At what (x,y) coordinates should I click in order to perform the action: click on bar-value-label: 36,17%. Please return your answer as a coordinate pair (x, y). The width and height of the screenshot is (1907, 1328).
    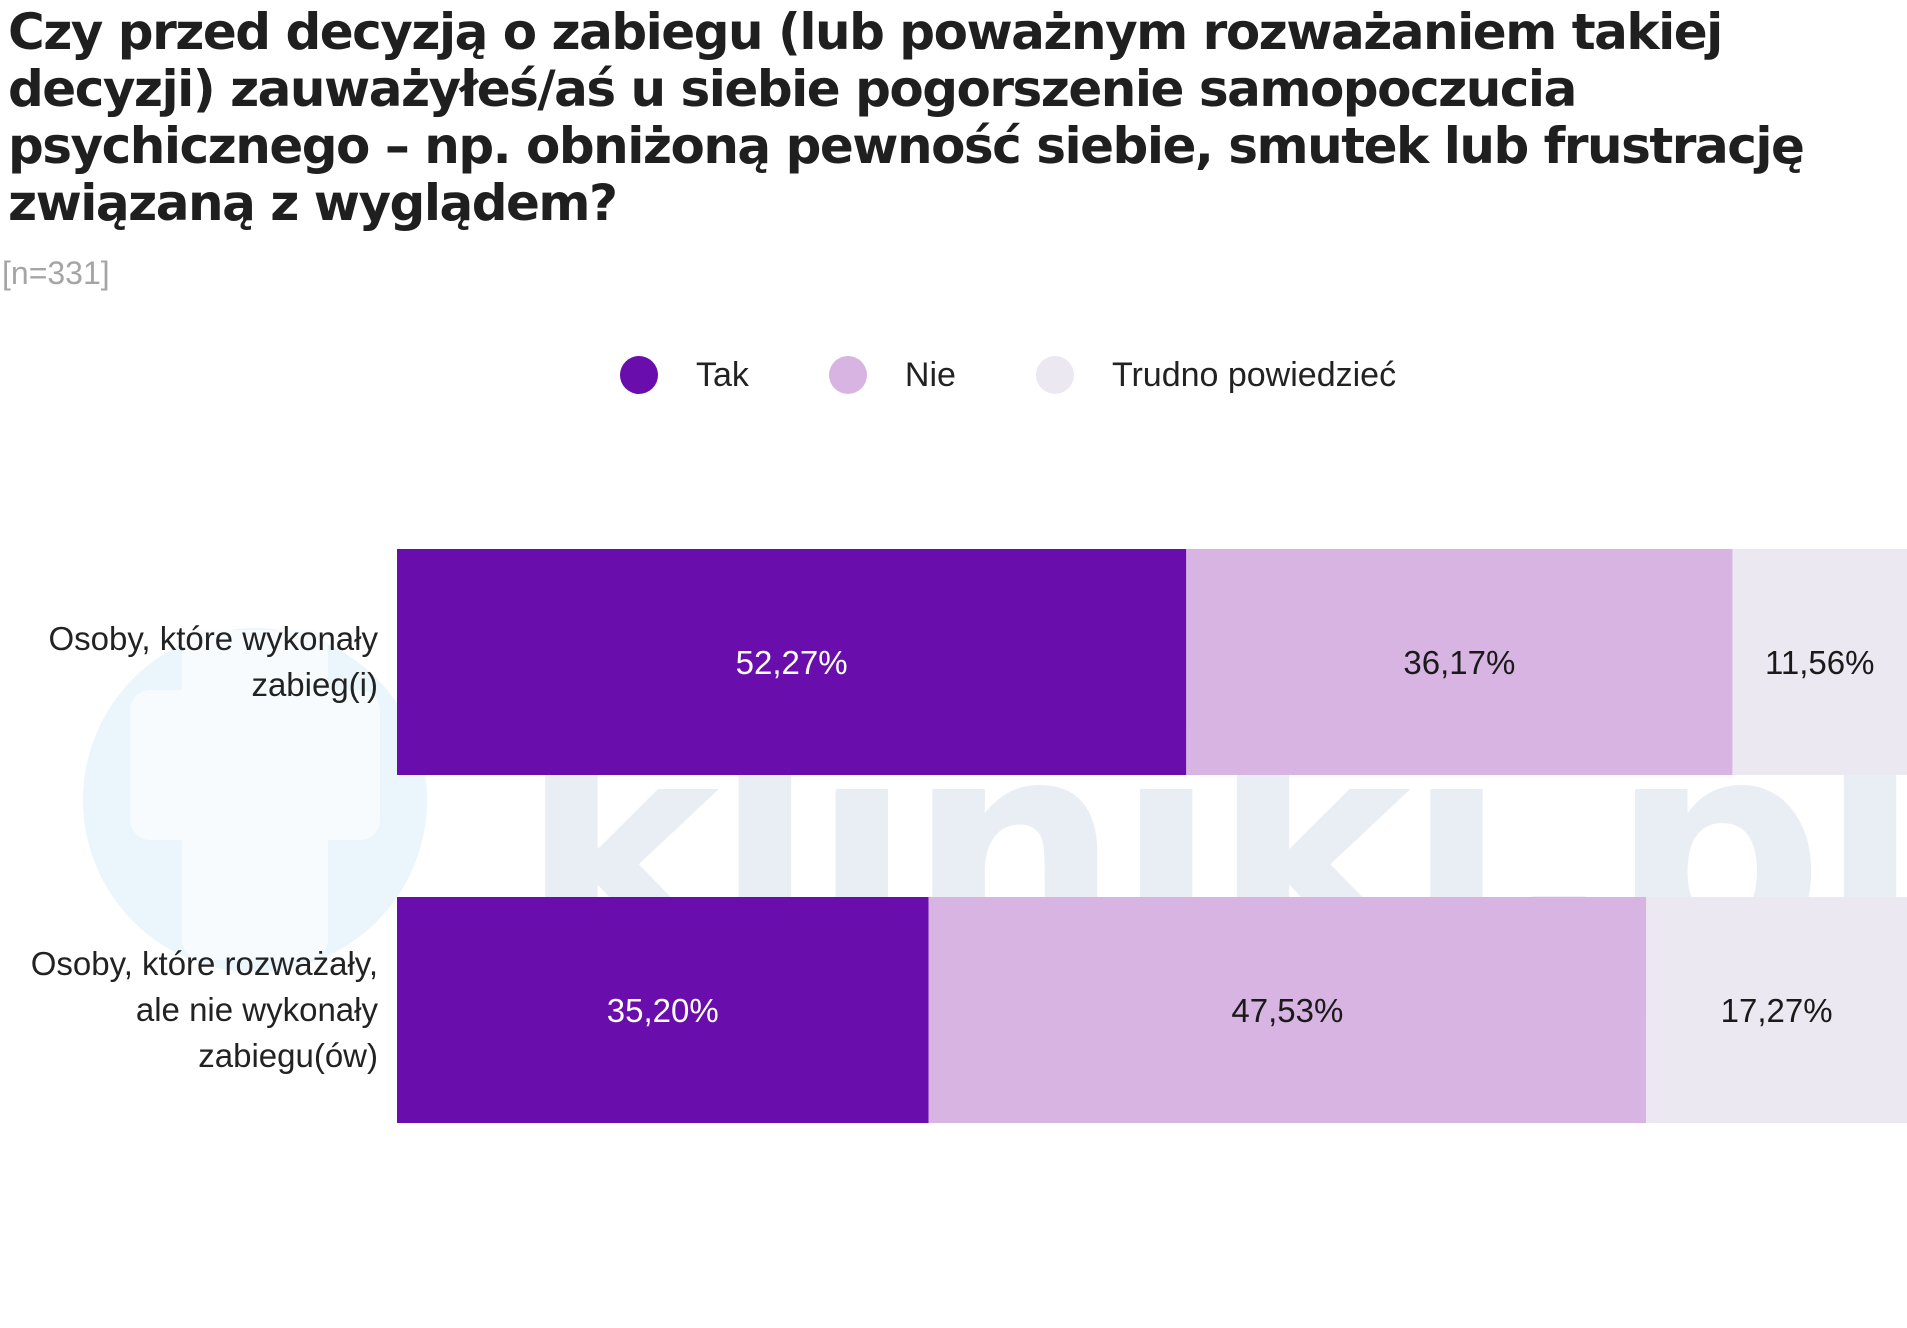
    Looking at the image, I should click on (1459, 662).